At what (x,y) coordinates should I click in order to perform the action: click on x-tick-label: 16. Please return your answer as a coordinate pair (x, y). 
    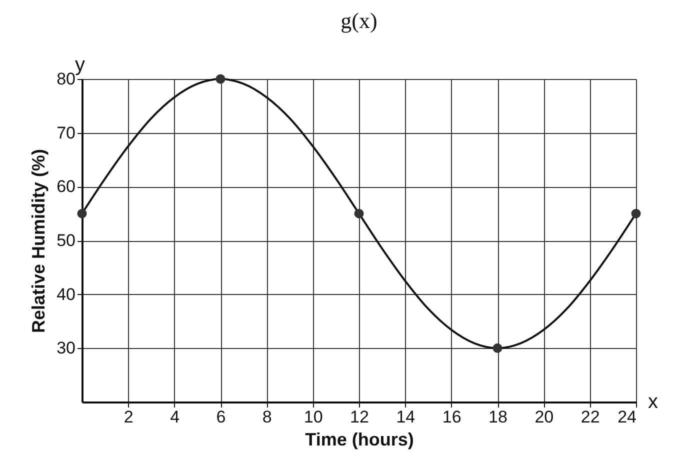
    Looking at the image, I should click on (452, 417).